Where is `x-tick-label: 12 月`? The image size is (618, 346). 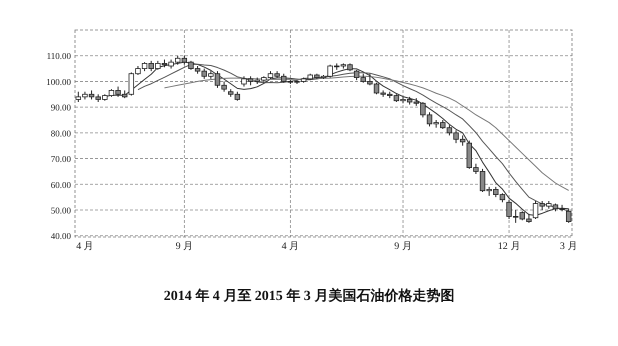
x-tick-label: 12 月 is located at coordinates (509, 246).